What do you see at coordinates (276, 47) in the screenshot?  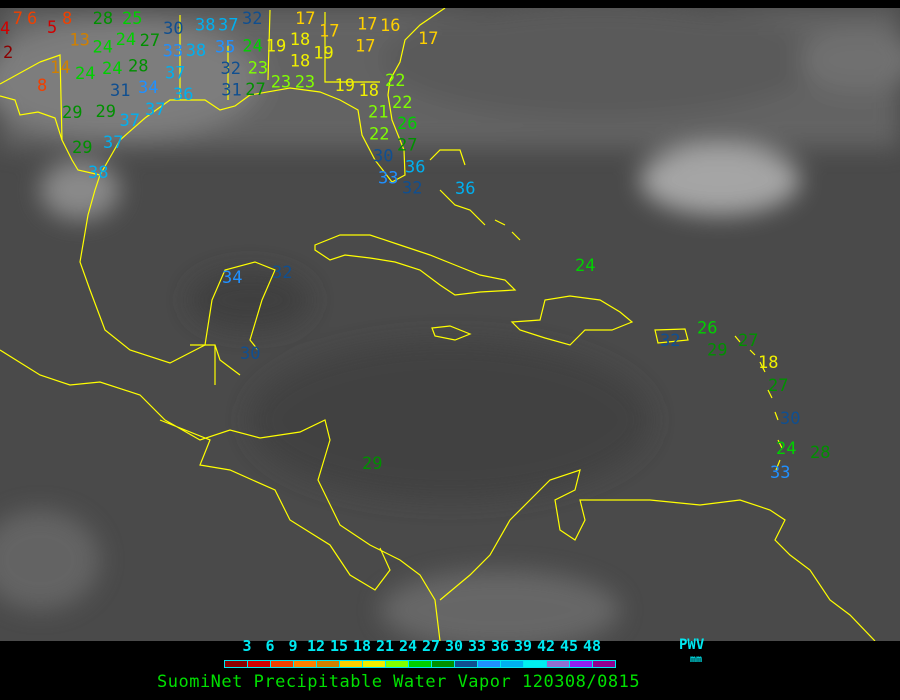 I see `station-pwv-label: 19` at bounding box center [276, 47].